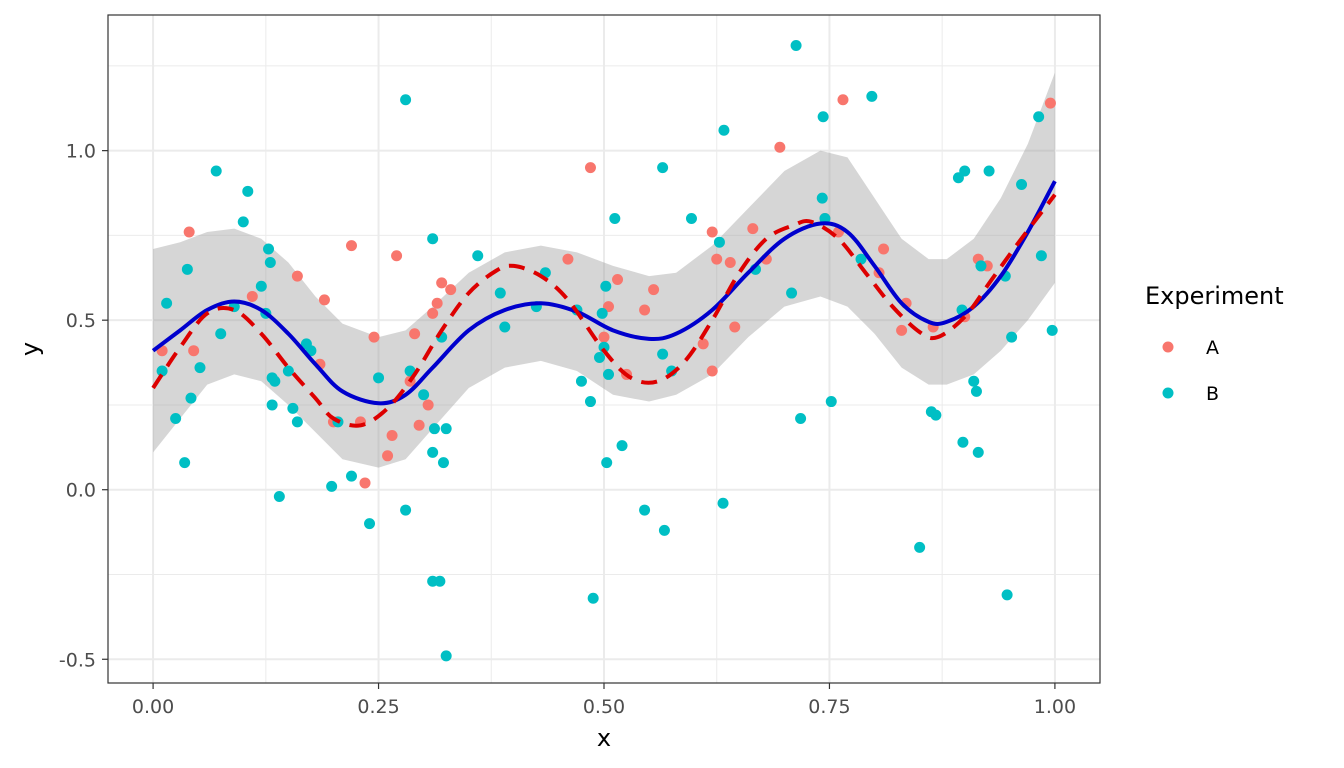  Describe the element at coordinates (1168, 347) in the screenshot. I see `legend-key-a` at that location.